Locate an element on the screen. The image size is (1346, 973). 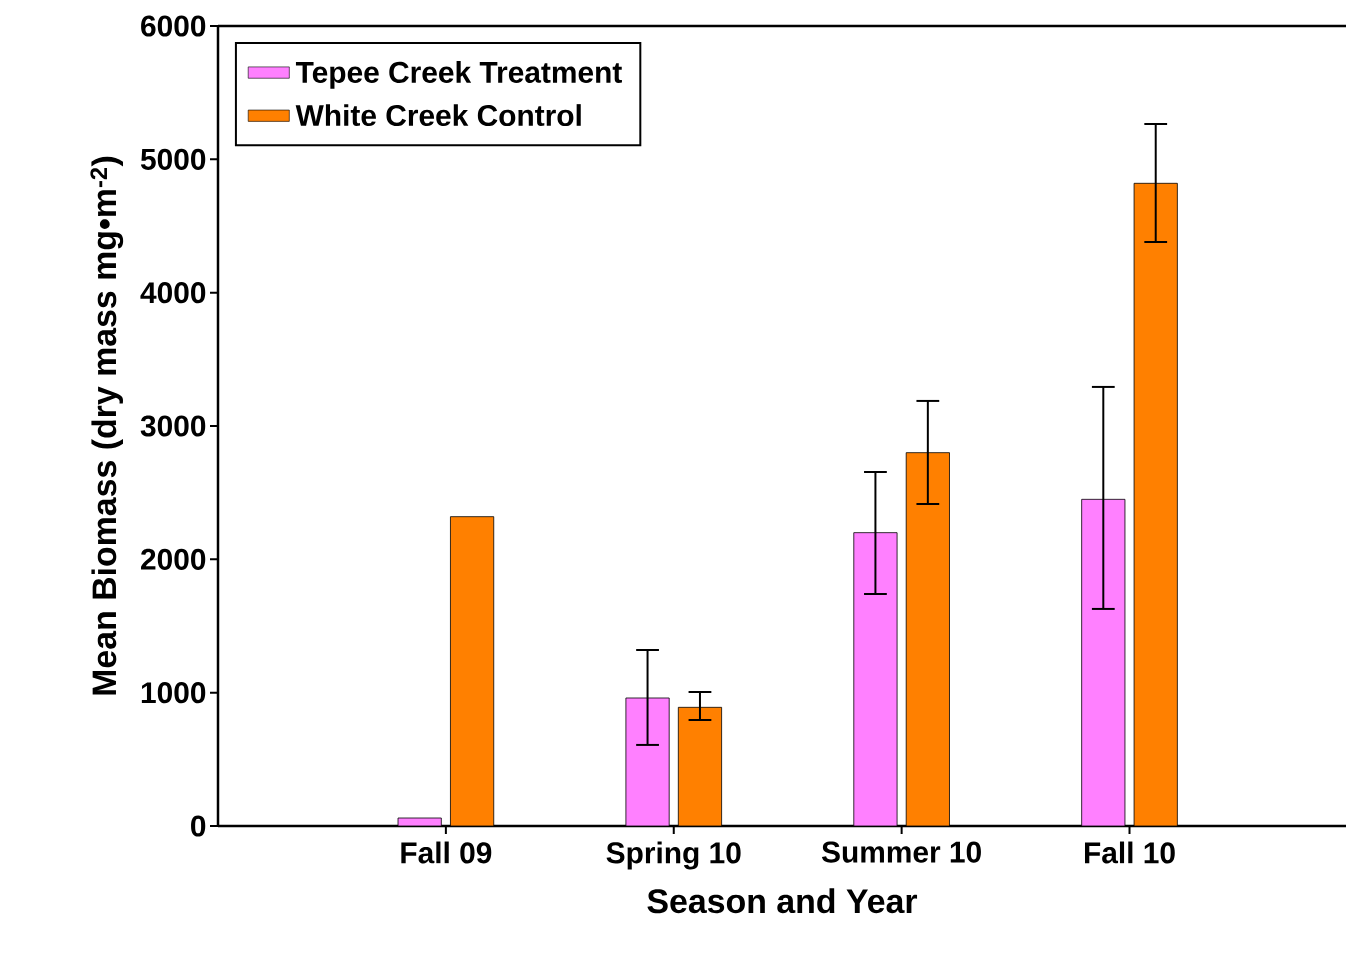
y-tick-label: 6000 is located at coordinates (173, 26).